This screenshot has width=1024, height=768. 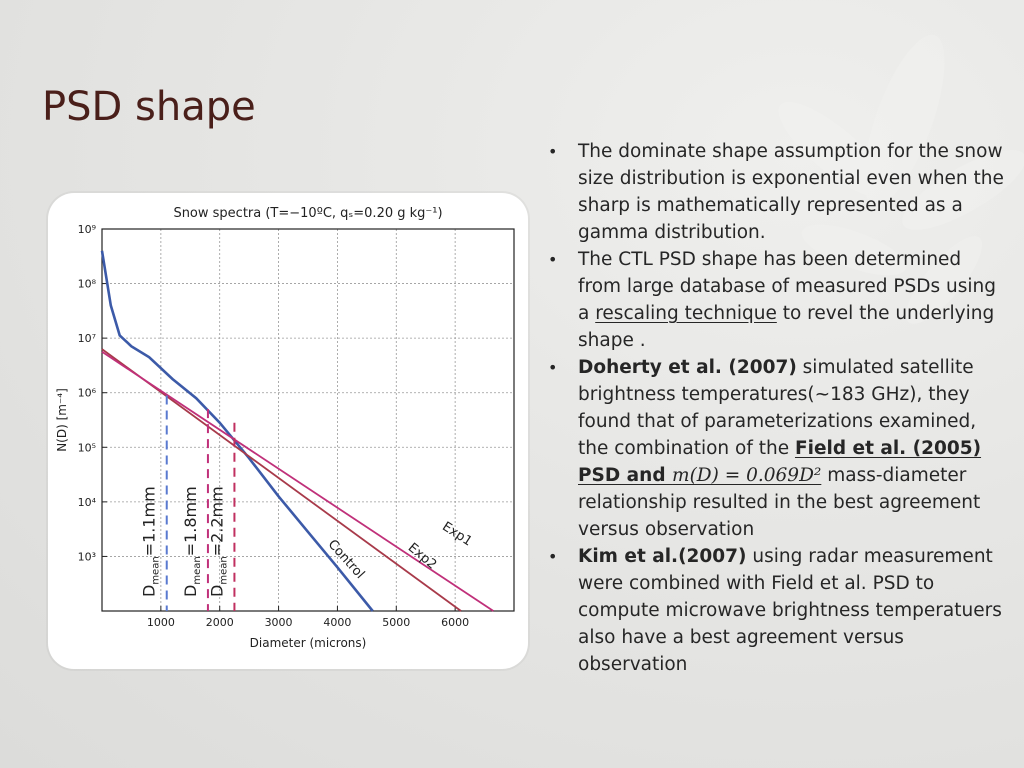 What do you see at coordinates (87, 502) in the screenshot?
I see `y-tick-label: 10⁴` at bounding box center [87, 502].